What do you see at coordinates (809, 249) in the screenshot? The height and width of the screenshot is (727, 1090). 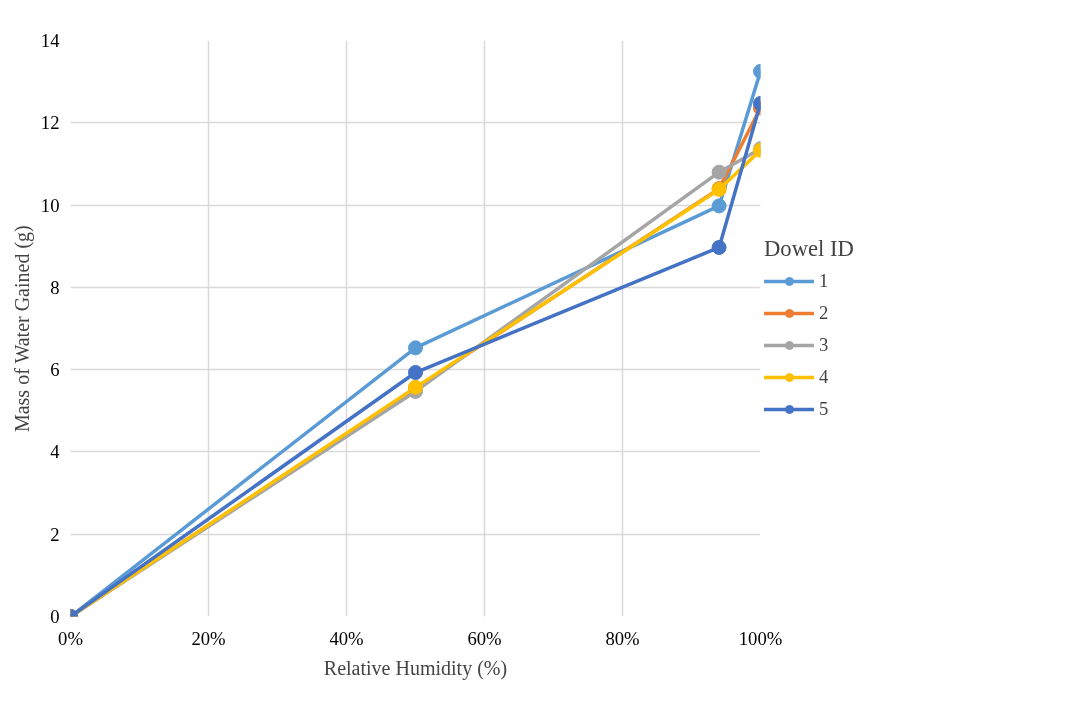 I see `legend-title: Dowel ID` at bounding box center [809, 249].